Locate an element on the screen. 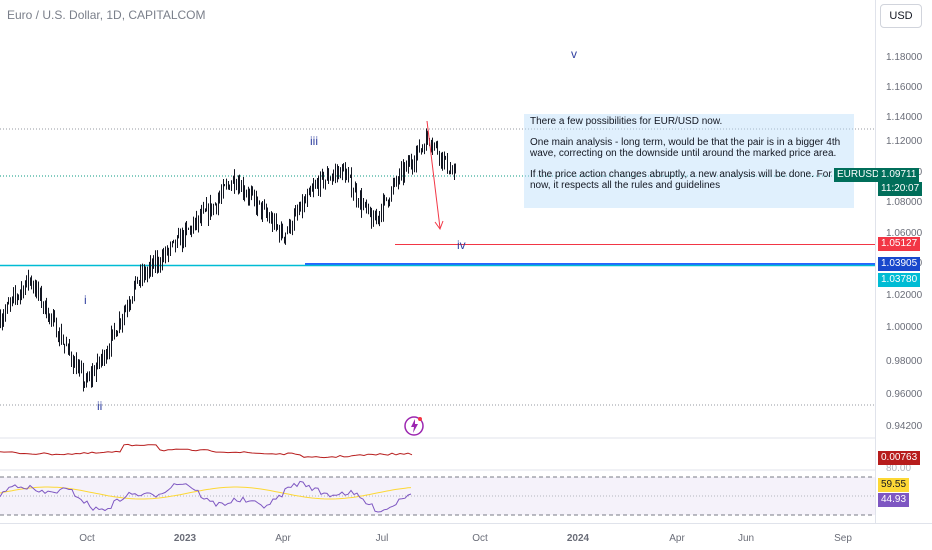  rsi-ma-line is located at coordinates (206, 493).